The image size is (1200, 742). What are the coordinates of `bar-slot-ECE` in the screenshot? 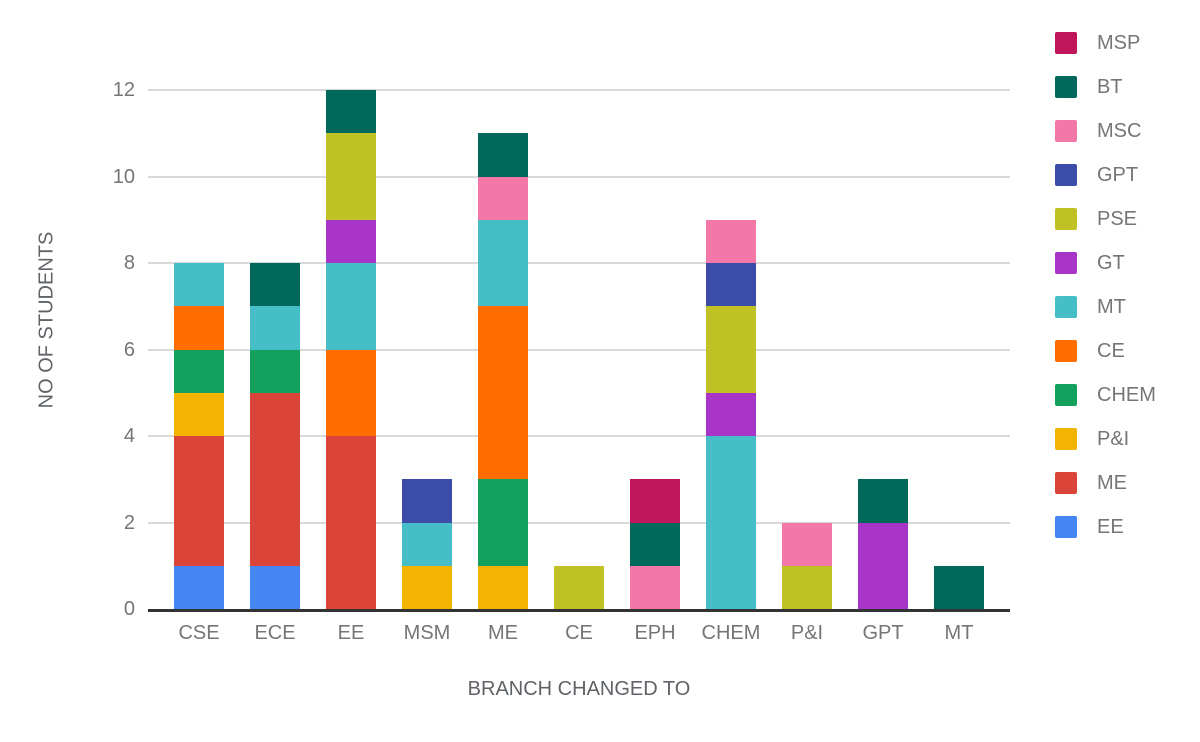 It's located at (275, 349).